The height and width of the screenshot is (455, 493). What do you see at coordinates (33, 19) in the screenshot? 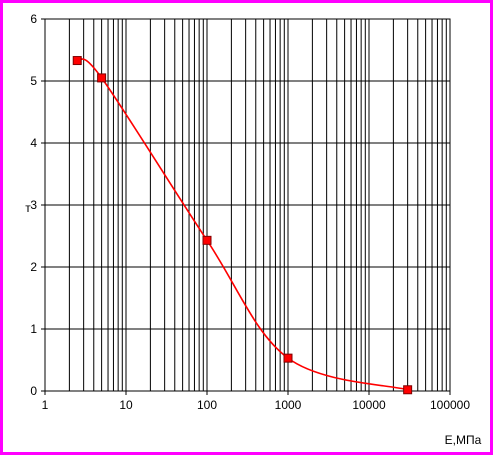
I see `y-tick-label: 6` at bounding box center [33, 19].